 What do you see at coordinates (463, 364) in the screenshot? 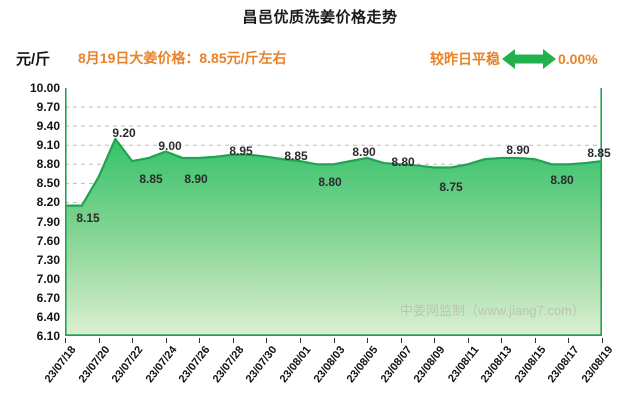
I see `x-tick-label: 23/08/11` at bounding box center [463, 364].